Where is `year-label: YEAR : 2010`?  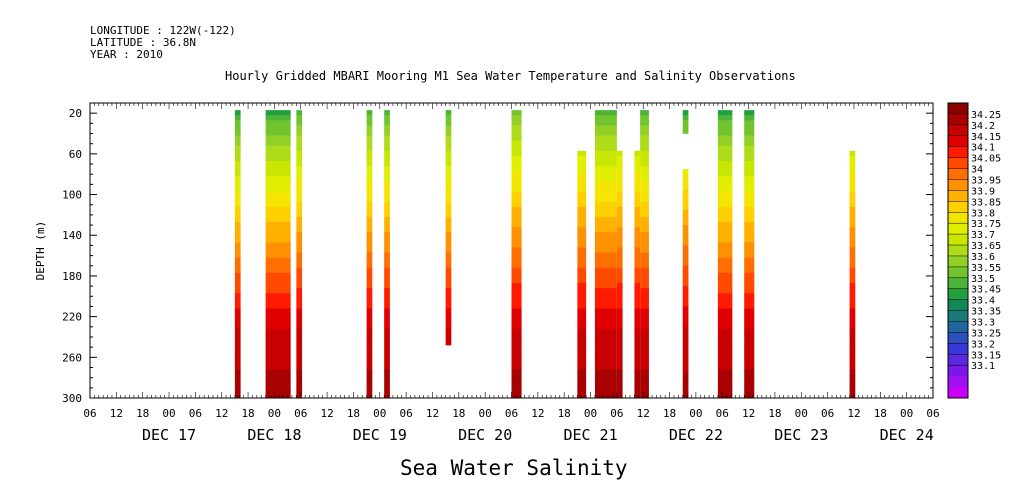 year-label: YEAR : 2010 is located at coordinates (126, 54).